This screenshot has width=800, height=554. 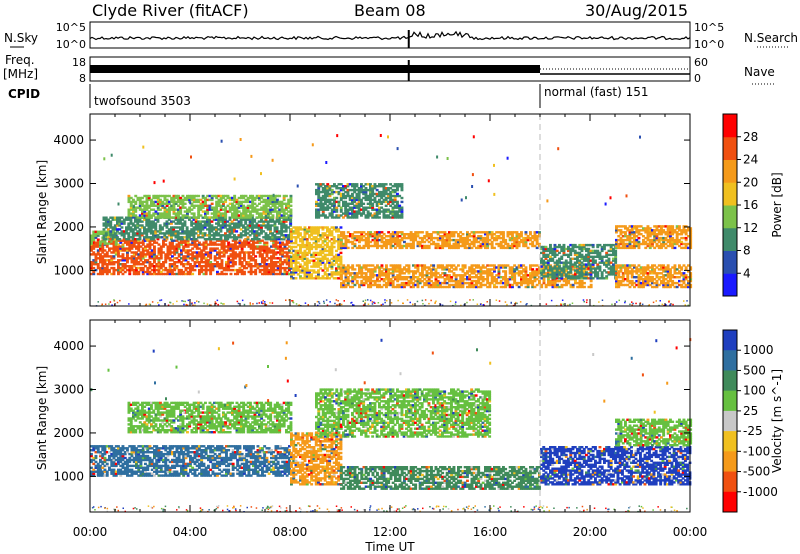 What do you see at coordinates (697, 78) in the screenshot?
I see `nave-tick-bottom: 0` at bounding box center [697, 78].